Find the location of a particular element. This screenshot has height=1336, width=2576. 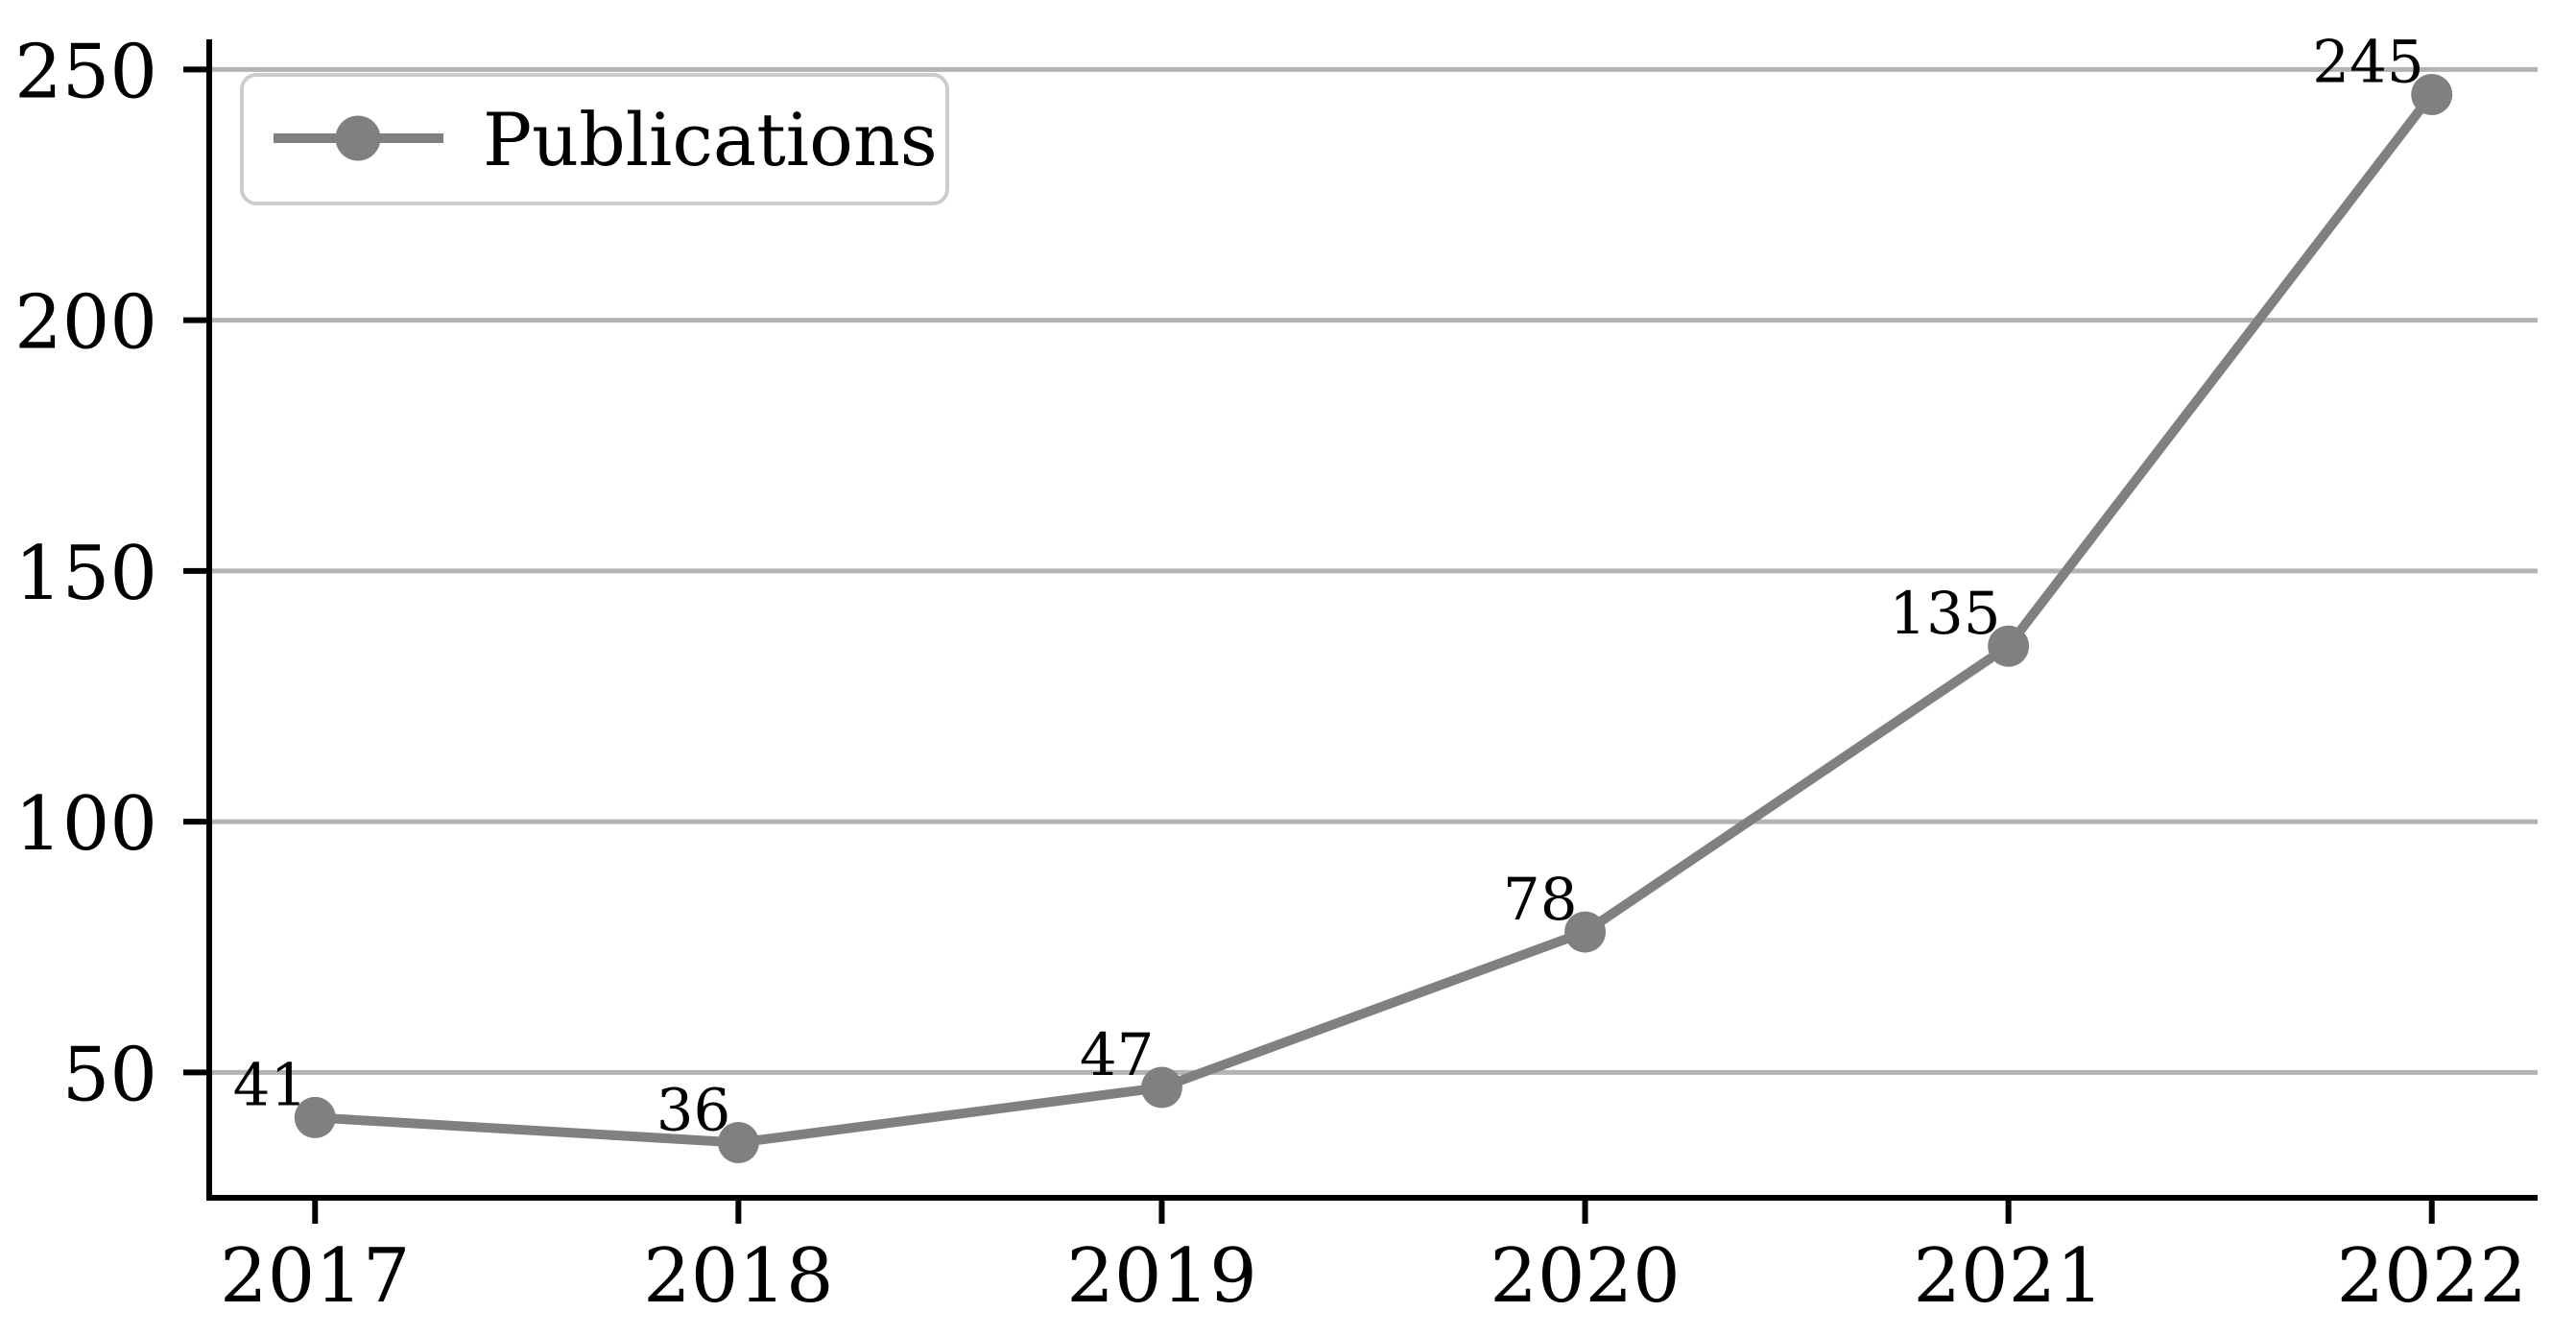

data-point-label-2018: 36 is located at coordinates (693, 1111).